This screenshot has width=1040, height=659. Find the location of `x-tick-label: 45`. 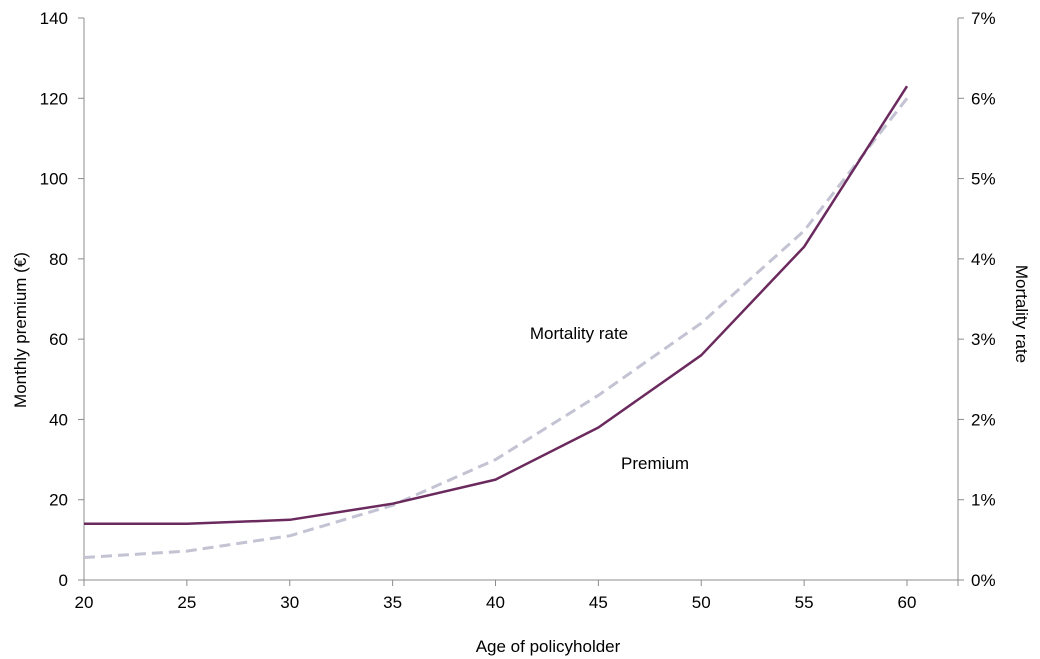

x-tick-label: 45 is located at coordinates (598, 602).